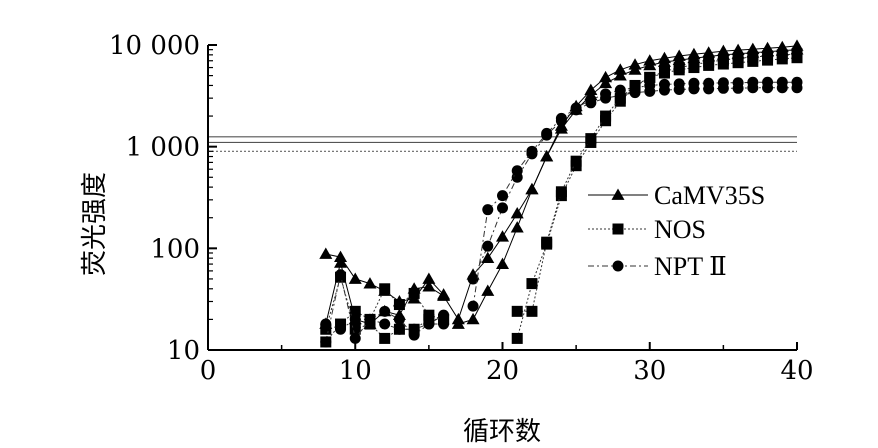  I want to click on y-axis-ticks: 10 100 1 000 10 000, so click(163, 198).